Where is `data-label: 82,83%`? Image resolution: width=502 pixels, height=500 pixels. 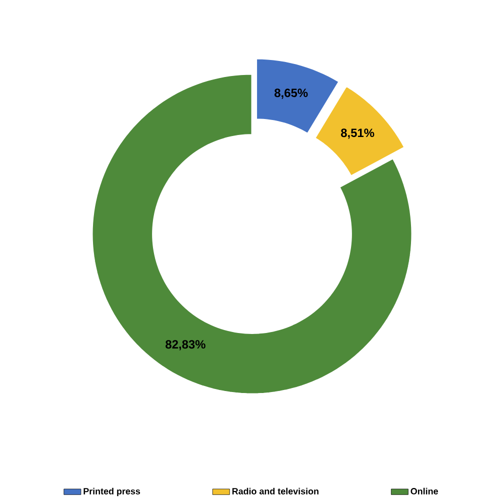 data-label: 82,83% is located at coordinates (186, 345).